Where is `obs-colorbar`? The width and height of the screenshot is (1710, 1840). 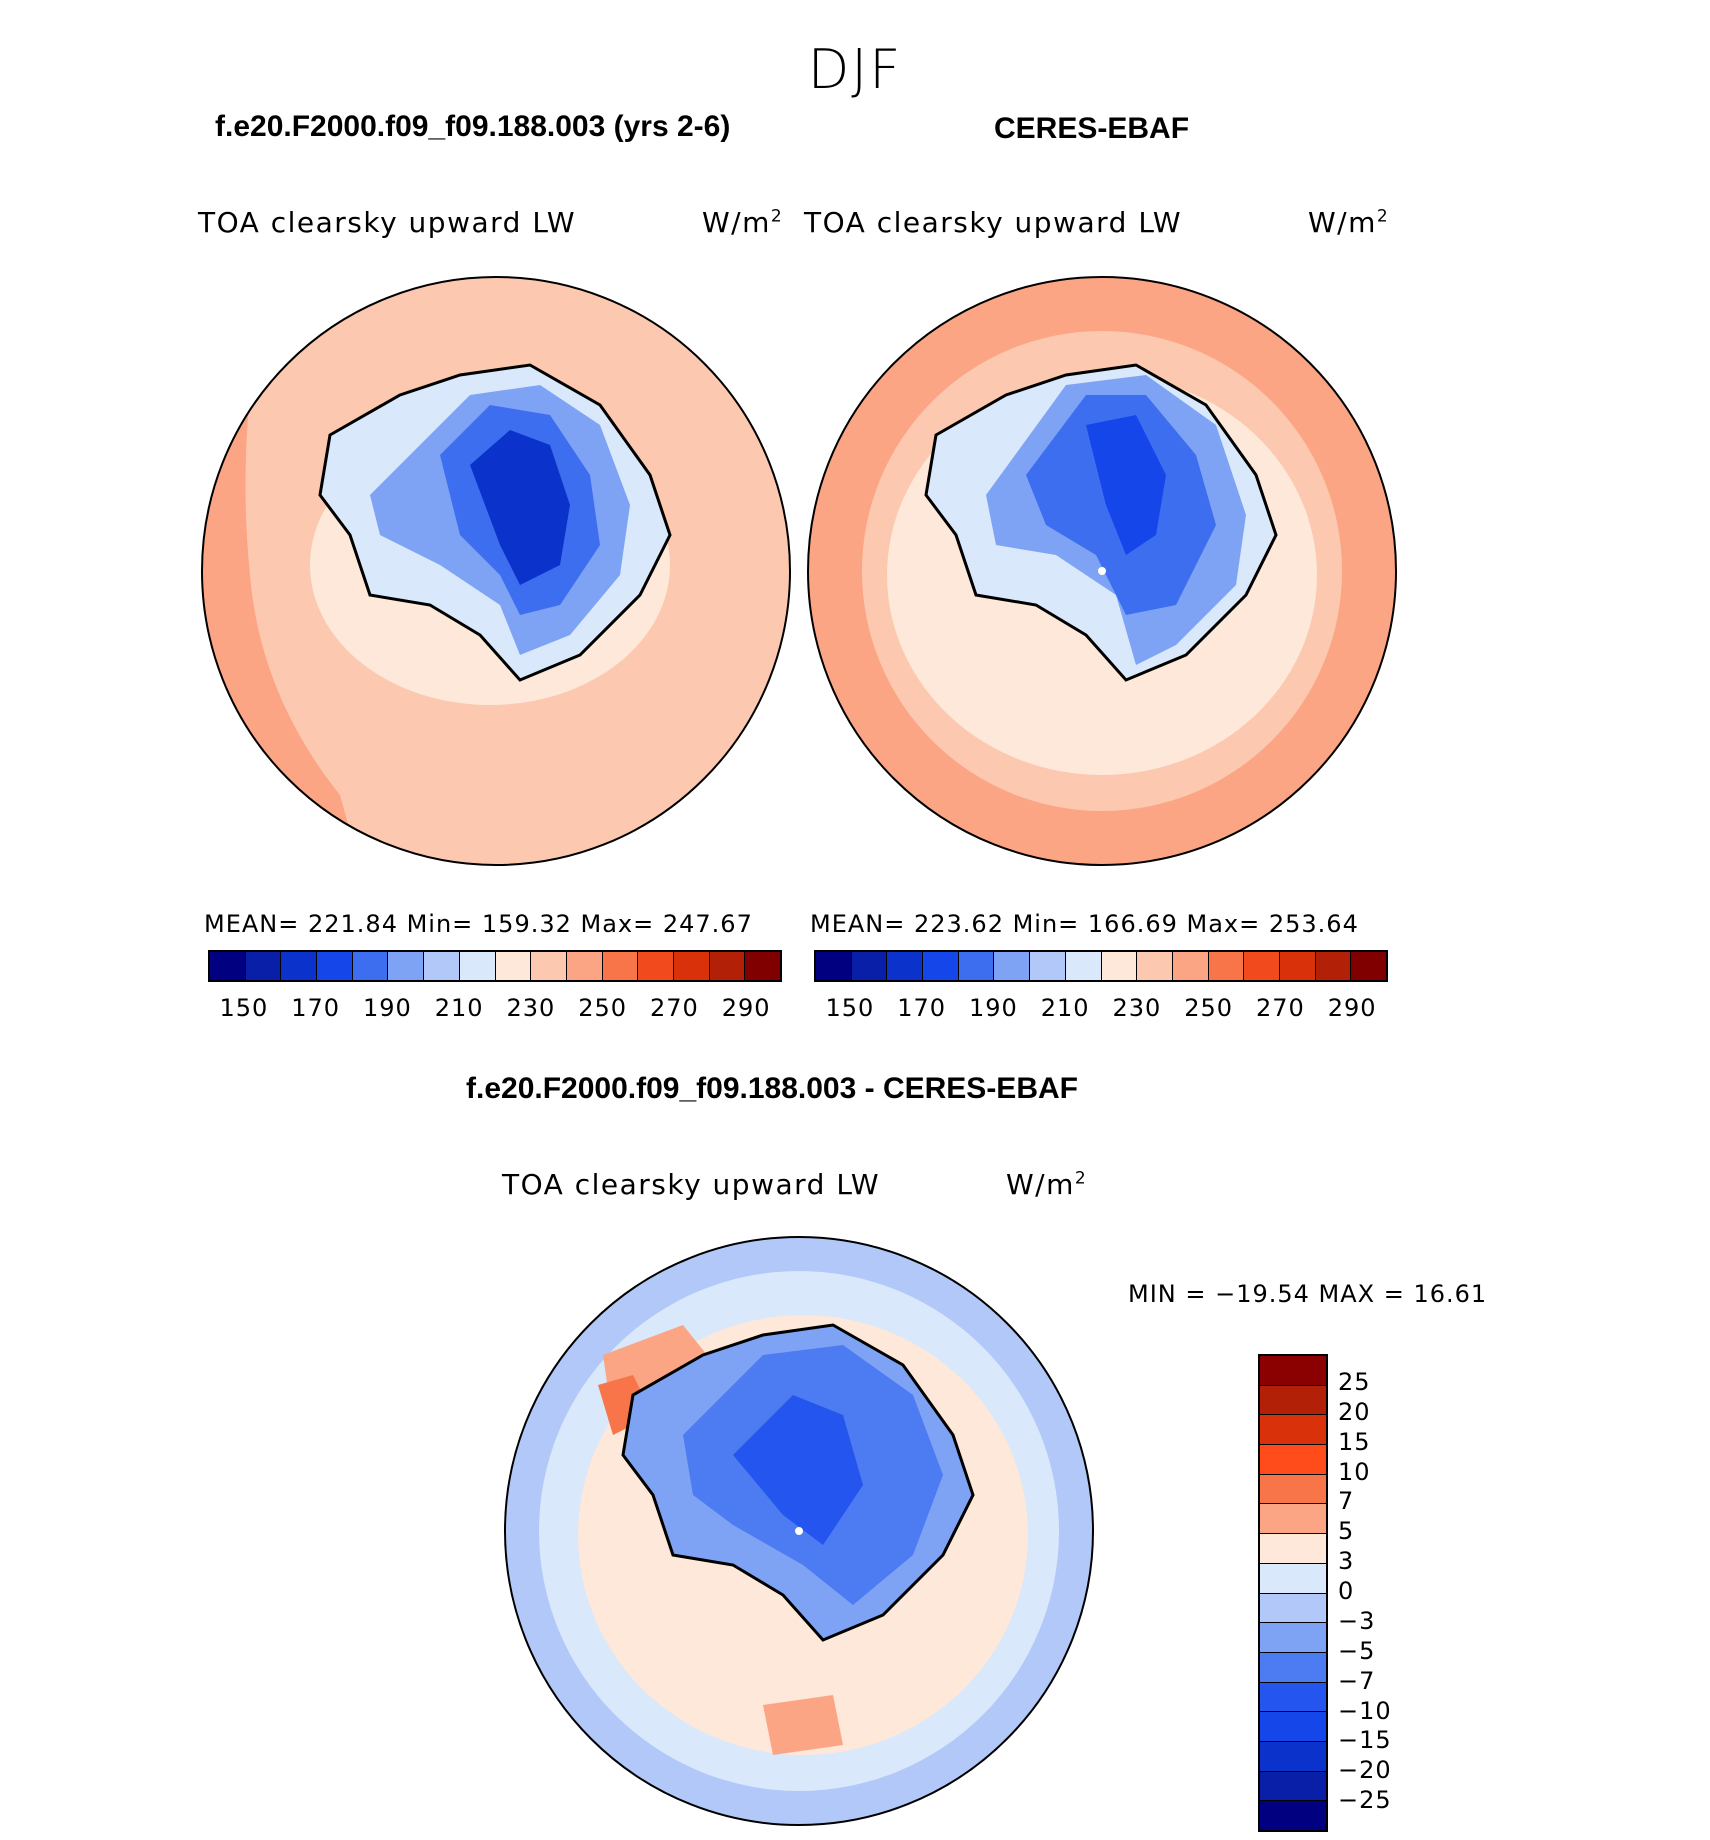 obs-colorbar is located at coordinates (1101, 966).